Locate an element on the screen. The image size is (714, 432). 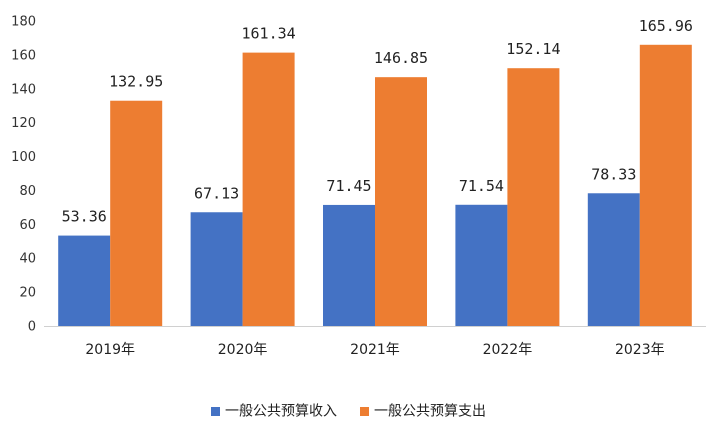
x-axis: 2019年 2020年 2021年 2022年 2023年 is located at coordinates (375, 342).